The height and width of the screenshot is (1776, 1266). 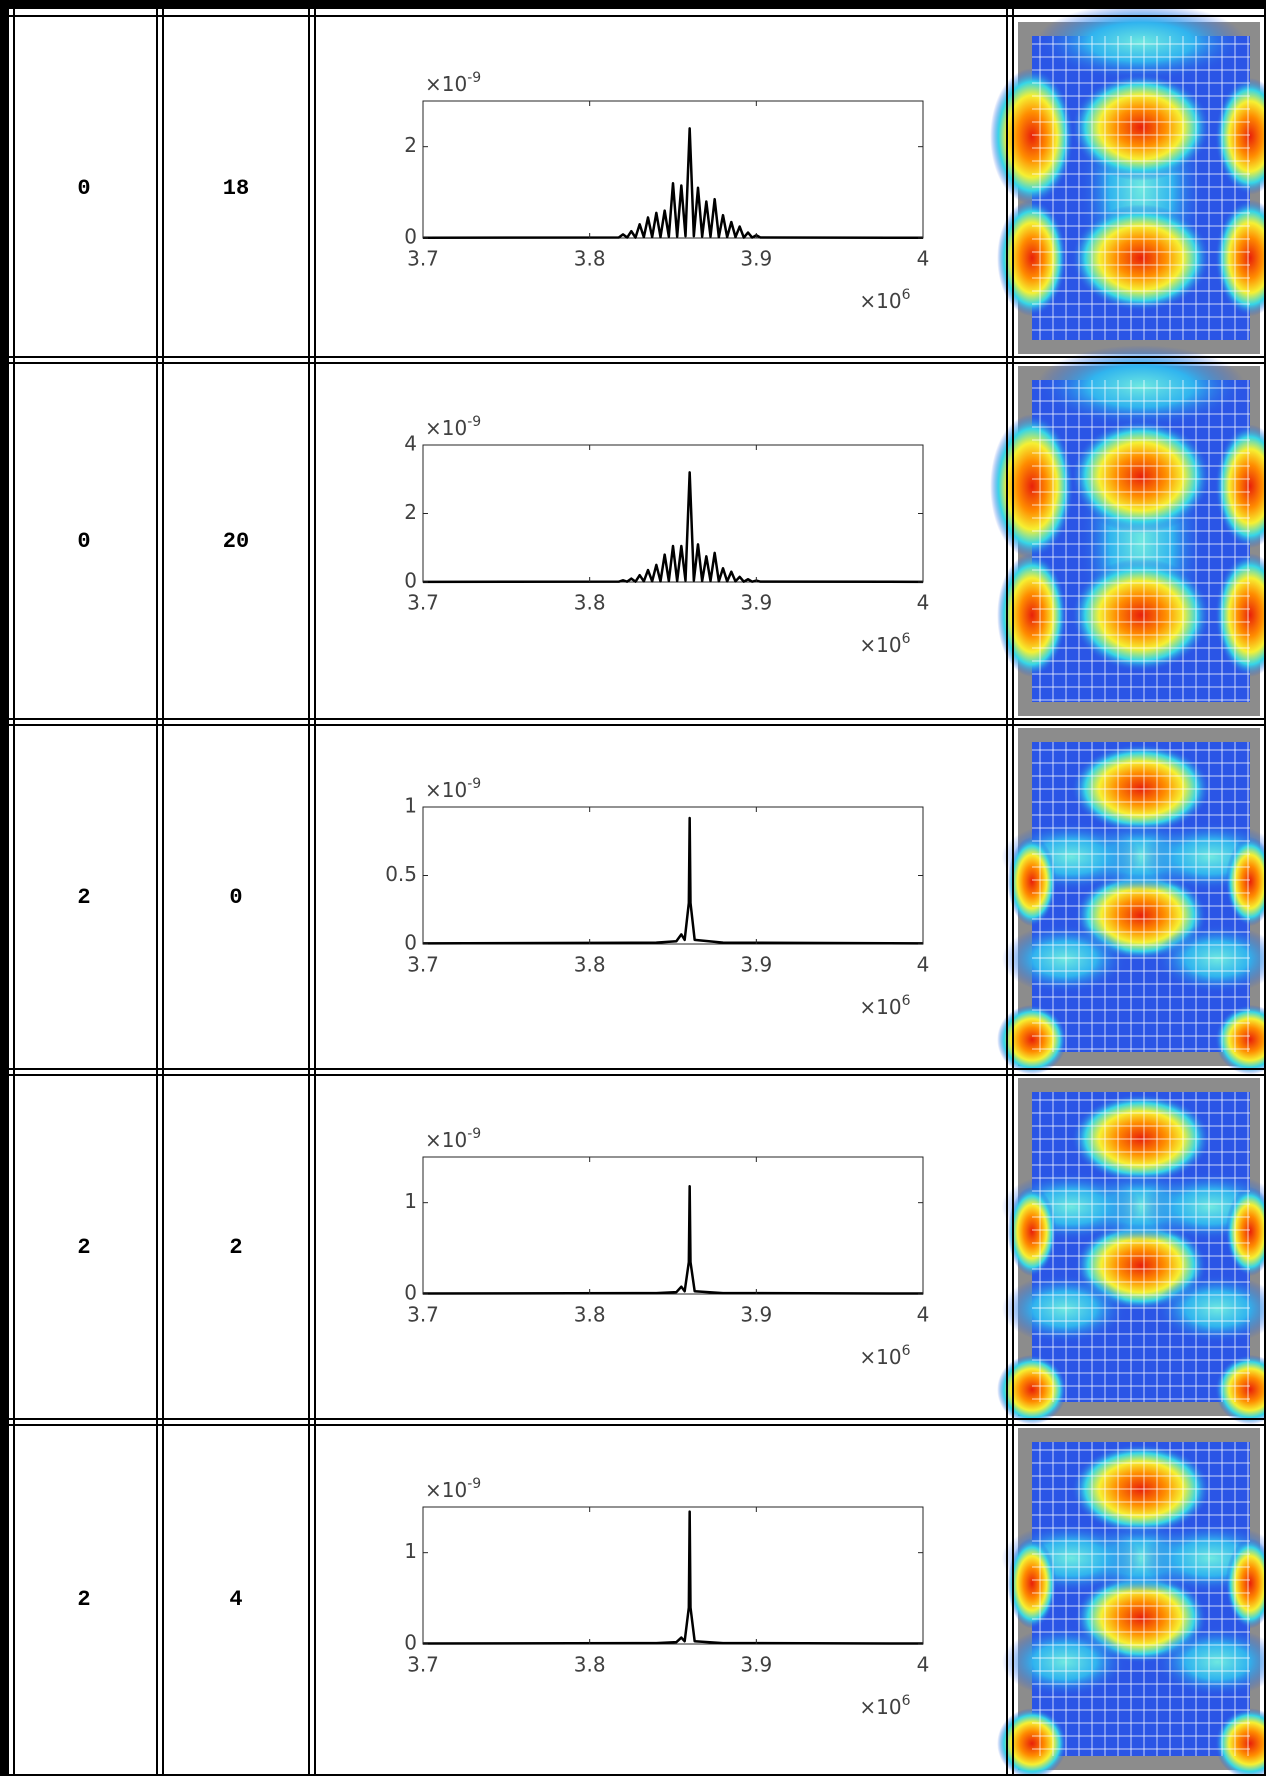 I want to click on spectrum-line, so click(x=673, y=880).